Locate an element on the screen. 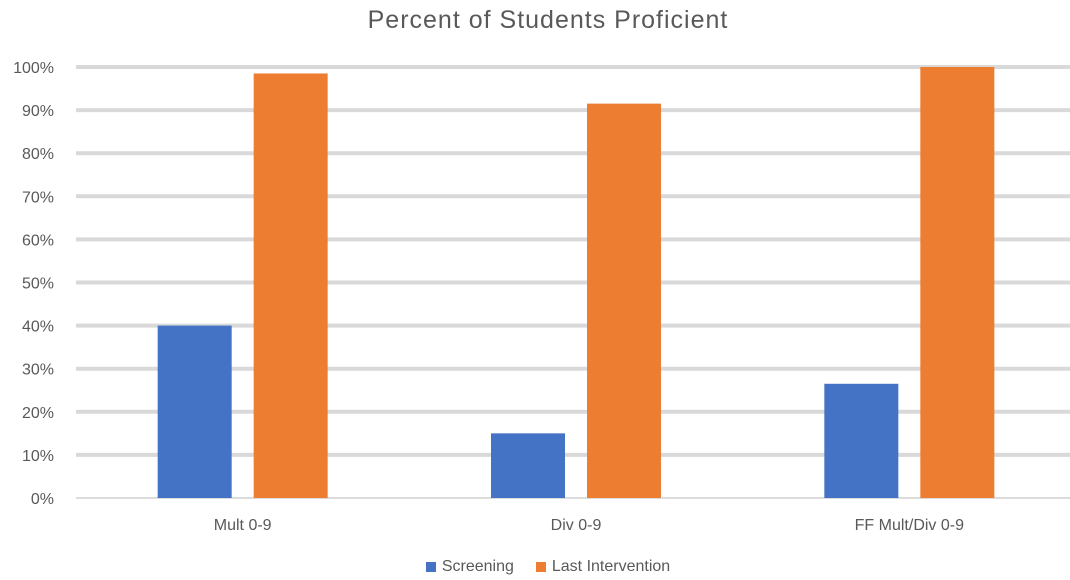  legend-swatch-last-intervention is located at coordinates (540, 567).